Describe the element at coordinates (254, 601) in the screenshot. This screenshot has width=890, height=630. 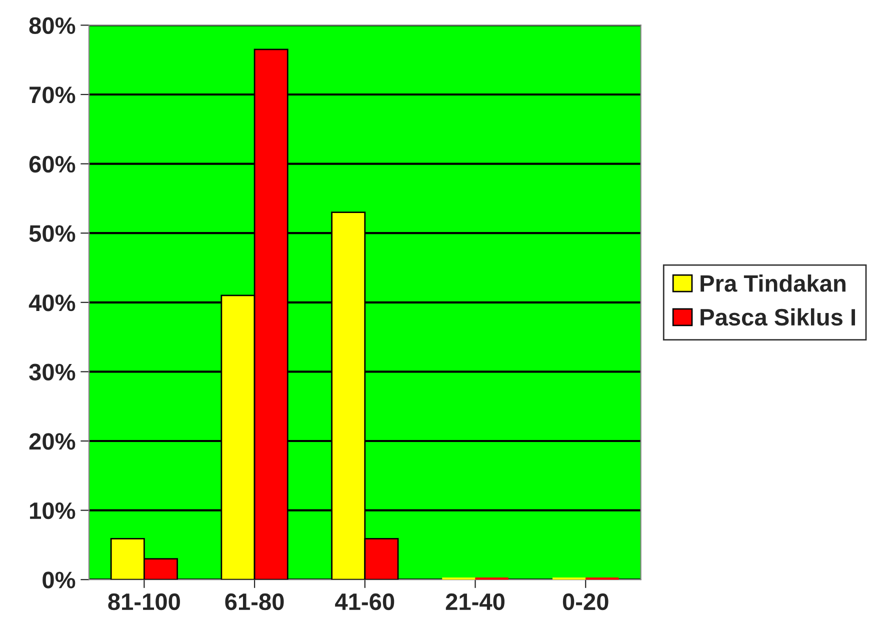
I see `x-tick-label: 61-80` at that location.